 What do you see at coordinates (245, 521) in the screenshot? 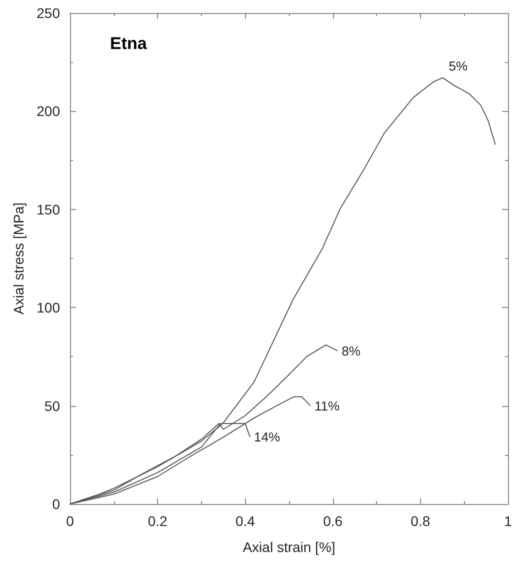
I see `x-tick-label: 0.4` at bounding box center [245, 521].